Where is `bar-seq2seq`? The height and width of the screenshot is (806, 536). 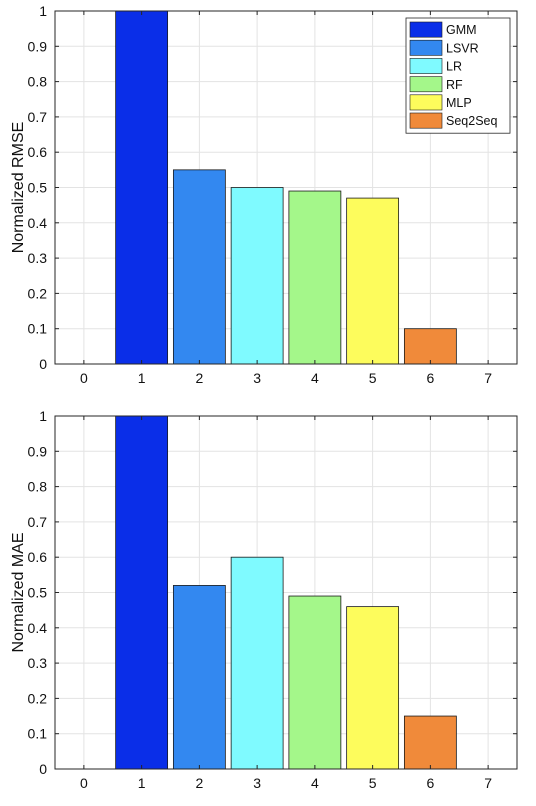 bar-seq2seq is located at coordinates (430, 346).